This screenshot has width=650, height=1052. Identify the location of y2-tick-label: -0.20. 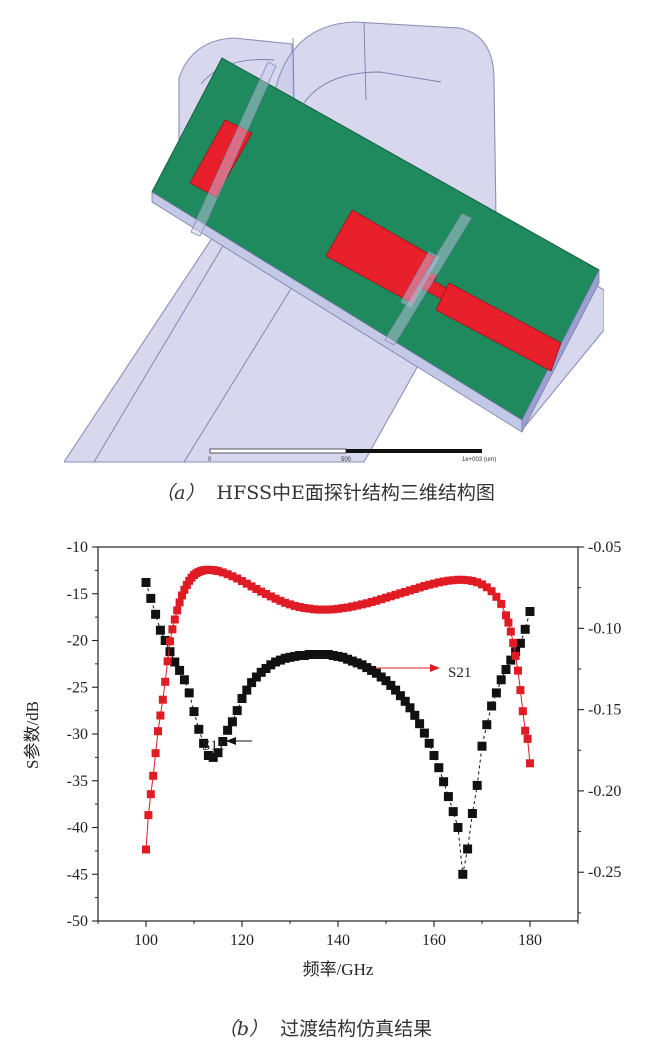
(604, 791).